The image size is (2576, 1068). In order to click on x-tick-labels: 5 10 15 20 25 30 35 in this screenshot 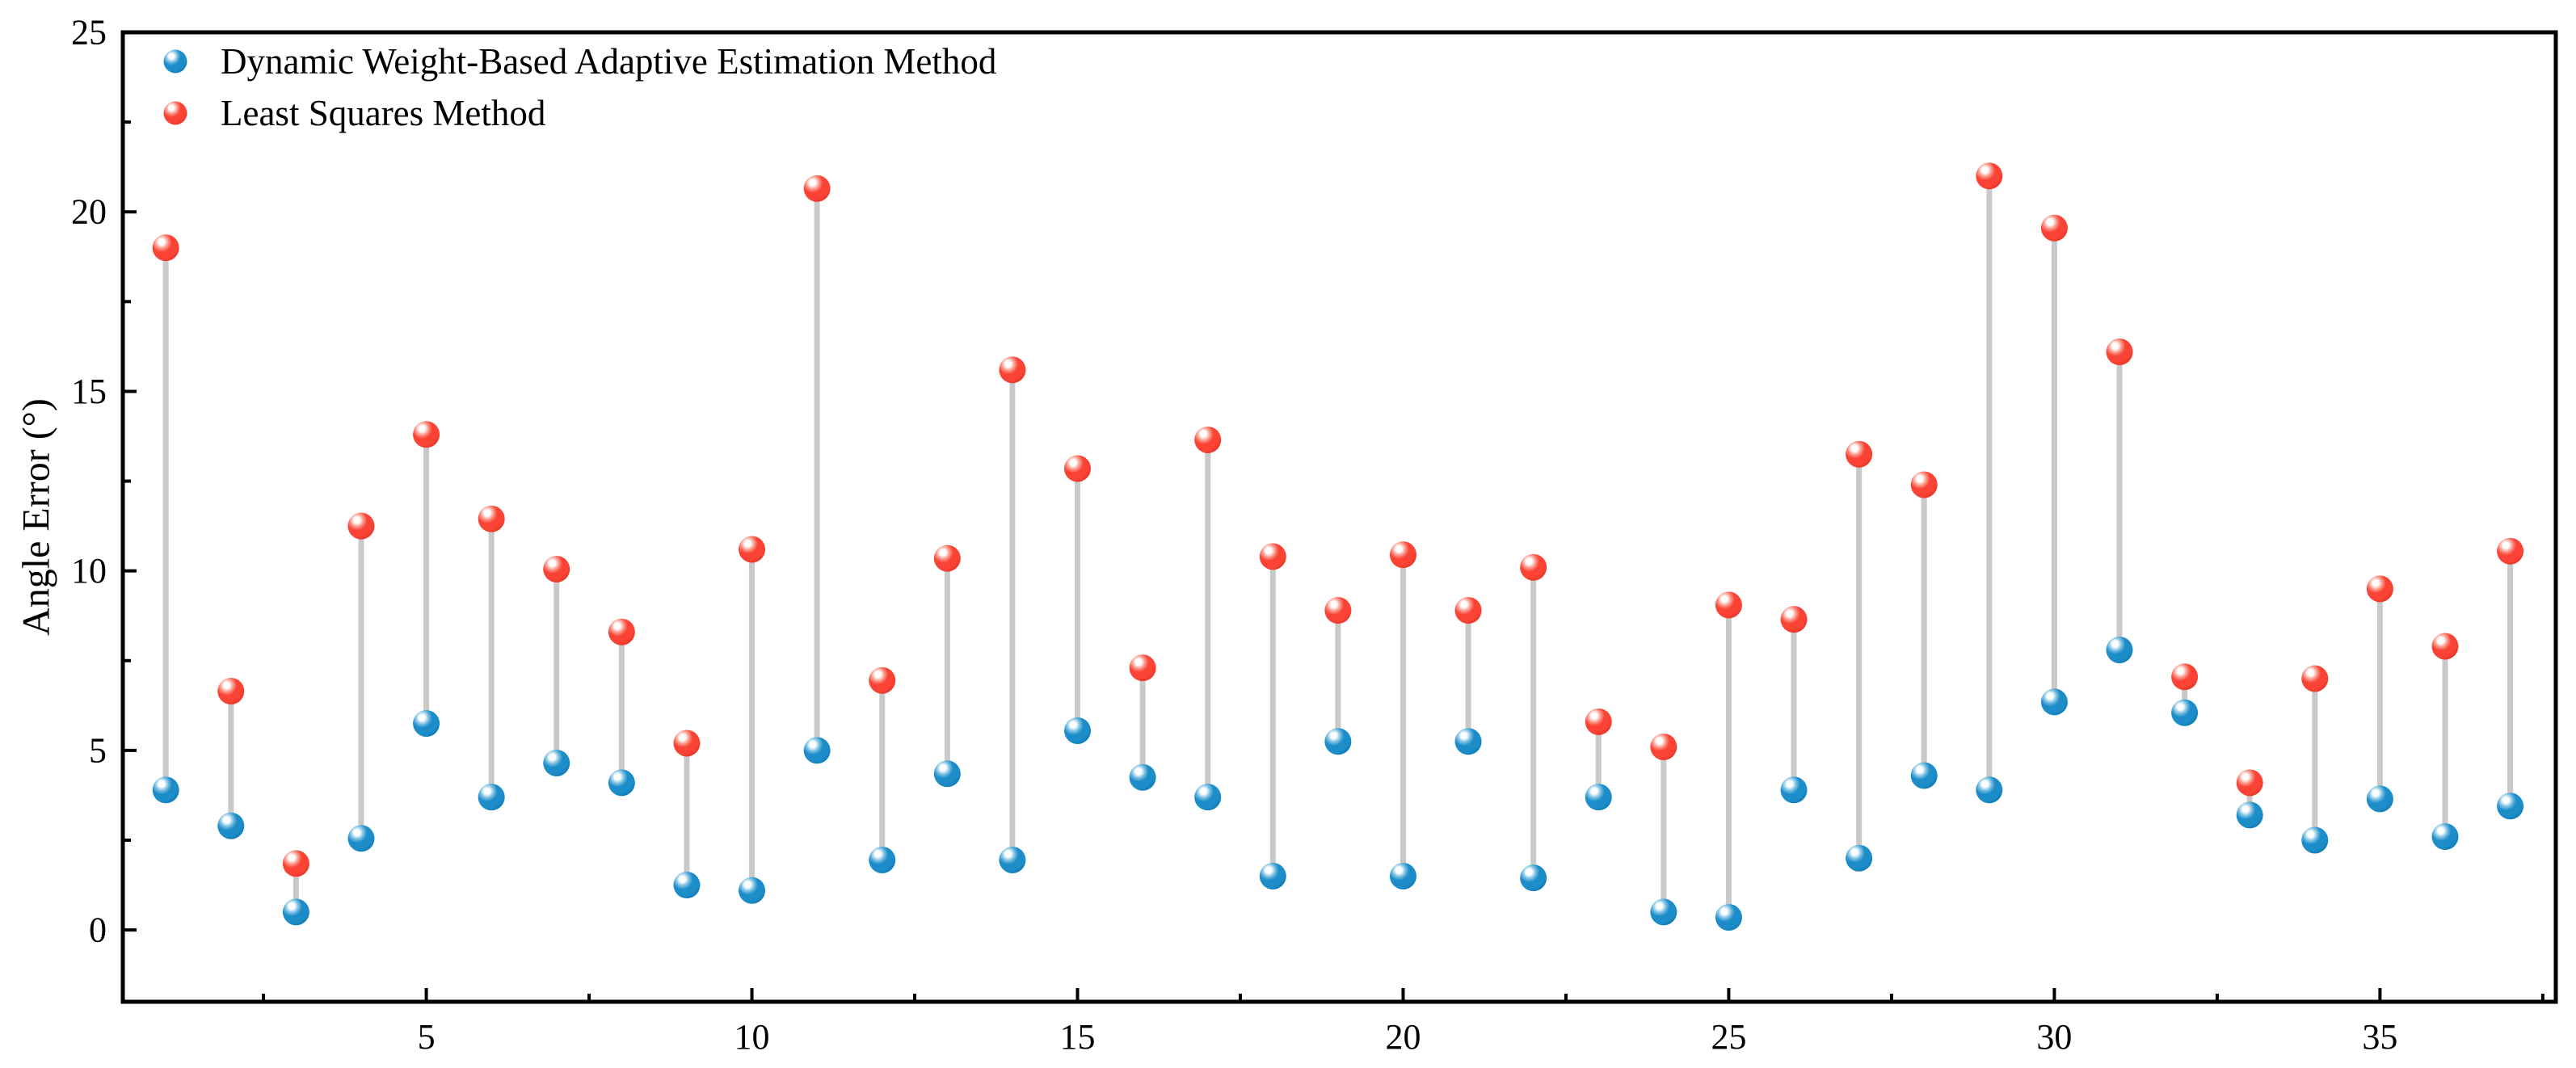, I will do `click(1408, 1037)`.